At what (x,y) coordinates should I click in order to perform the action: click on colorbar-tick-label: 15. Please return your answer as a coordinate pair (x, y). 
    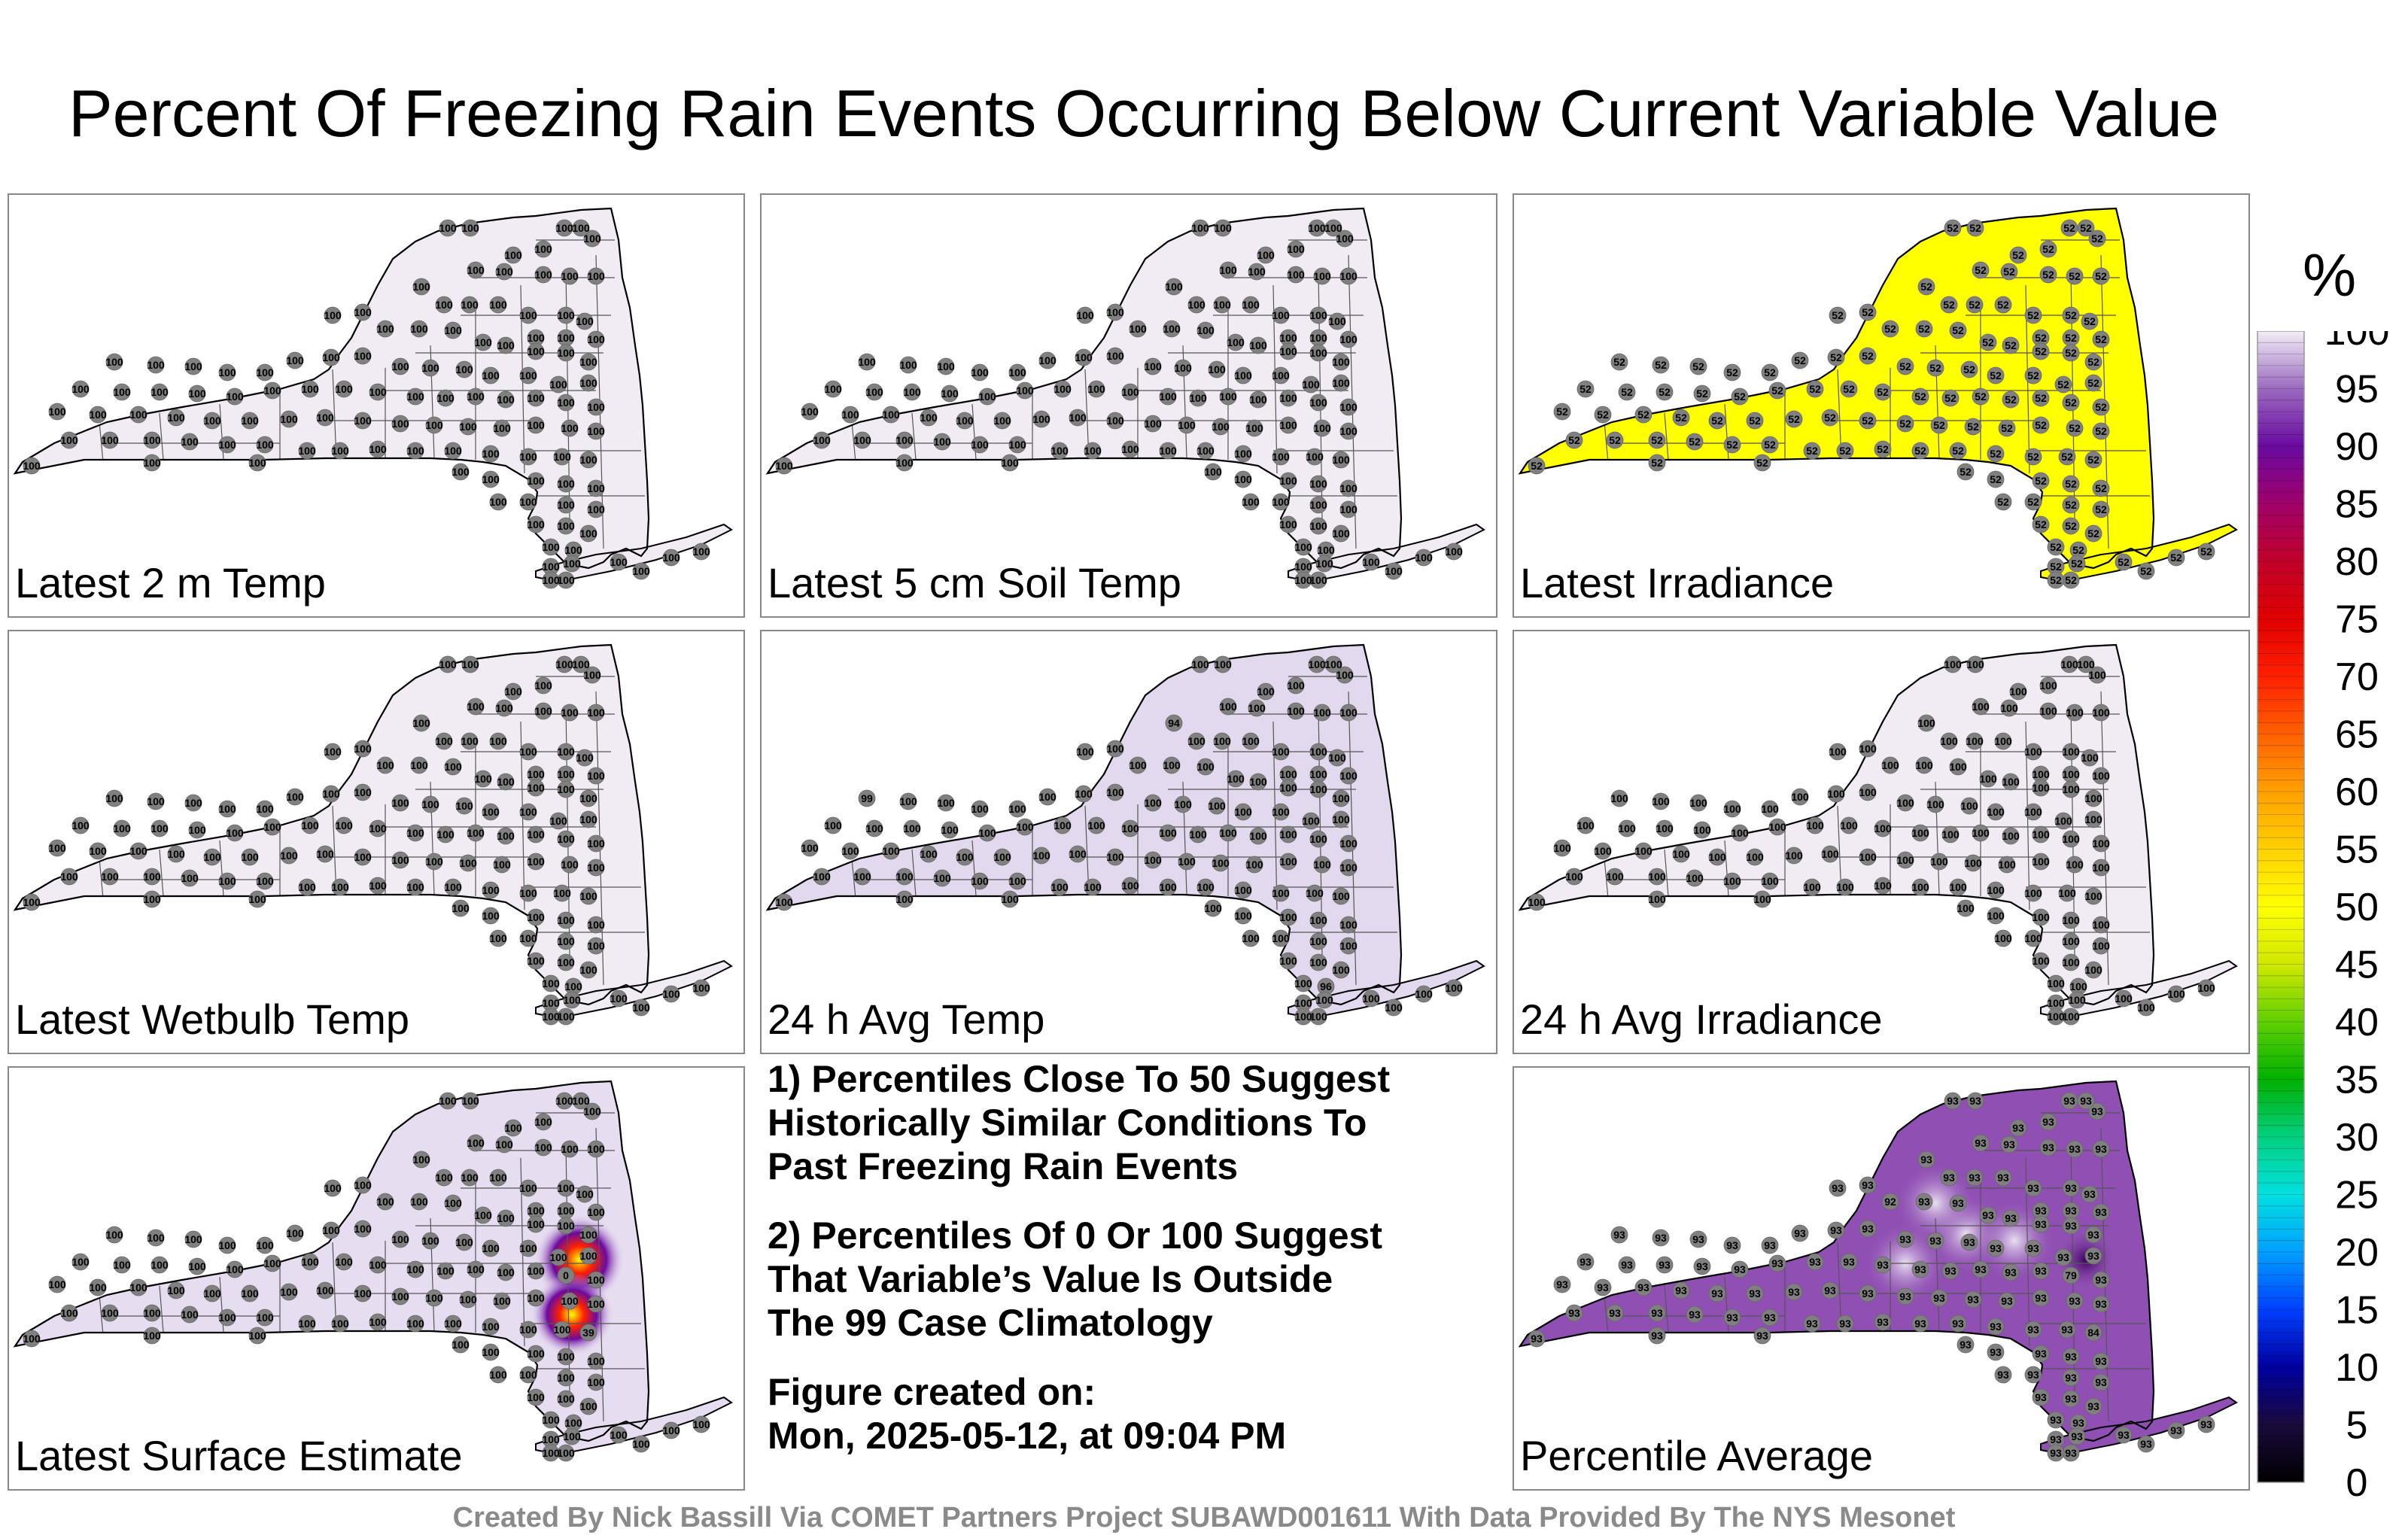
    Looking at the image, I should click on (2357, 1311).